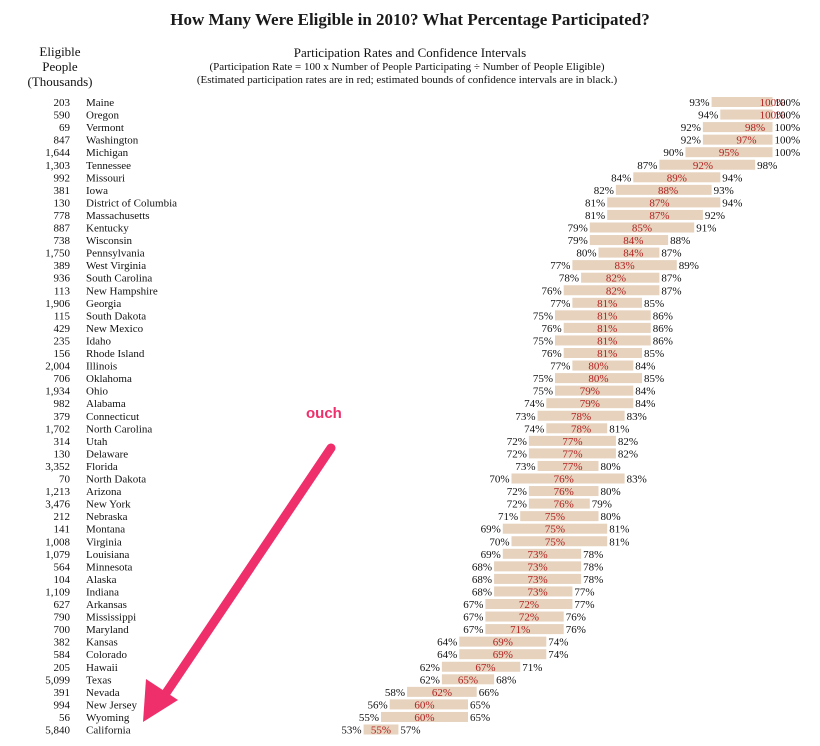 The image size is (820, 746). I want to click on lower-bound-label: 82%, so click(604, 191).